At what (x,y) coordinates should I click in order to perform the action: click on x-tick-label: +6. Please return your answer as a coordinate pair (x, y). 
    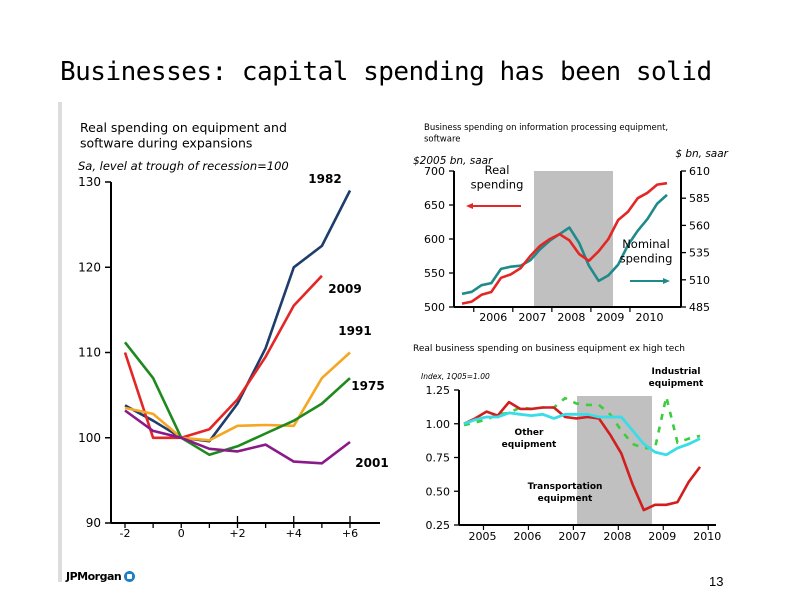
    Looking at the image, I should click on (350, 533).